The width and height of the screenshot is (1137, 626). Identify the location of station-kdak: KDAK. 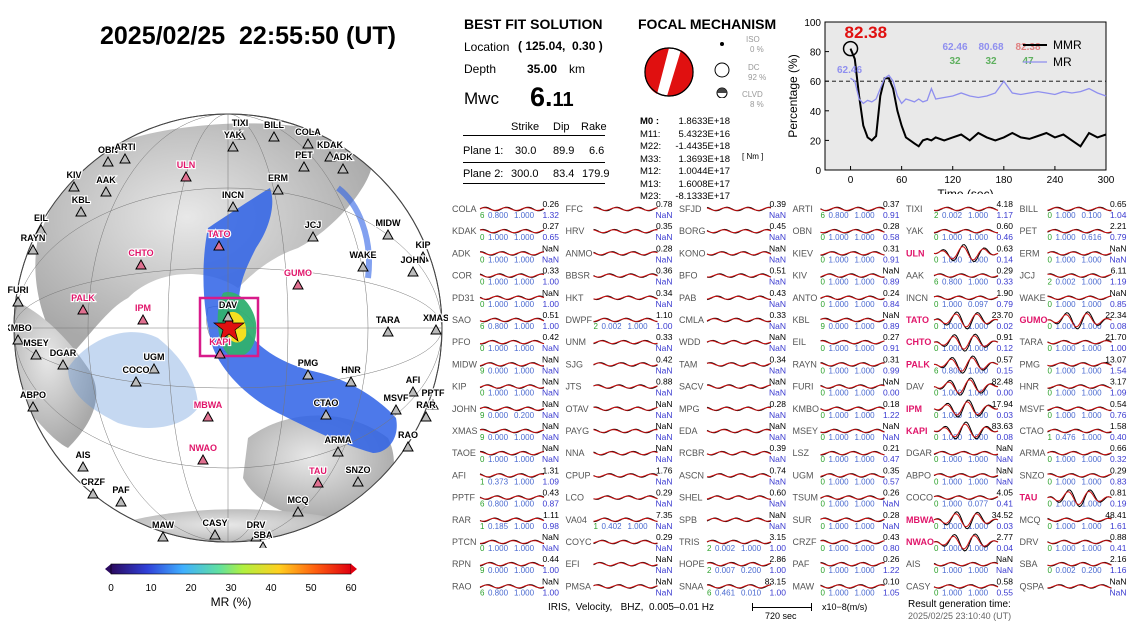
(330, 150).